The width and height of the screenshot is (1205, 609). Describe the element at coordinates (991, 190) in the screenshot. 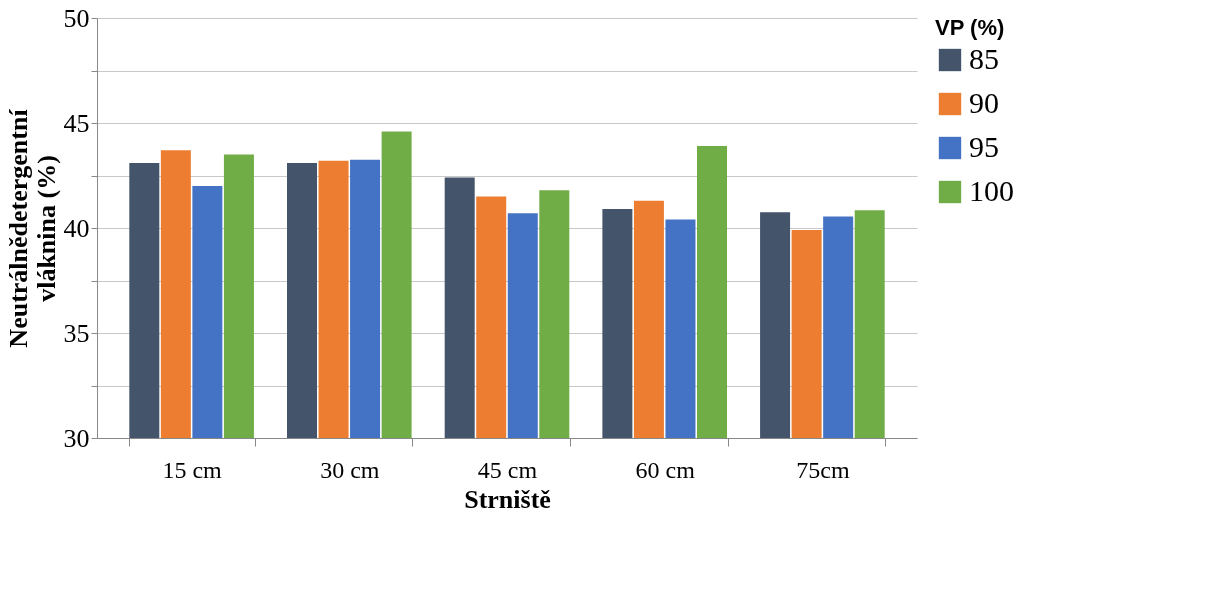

I see `legend-label: 100` at that location.